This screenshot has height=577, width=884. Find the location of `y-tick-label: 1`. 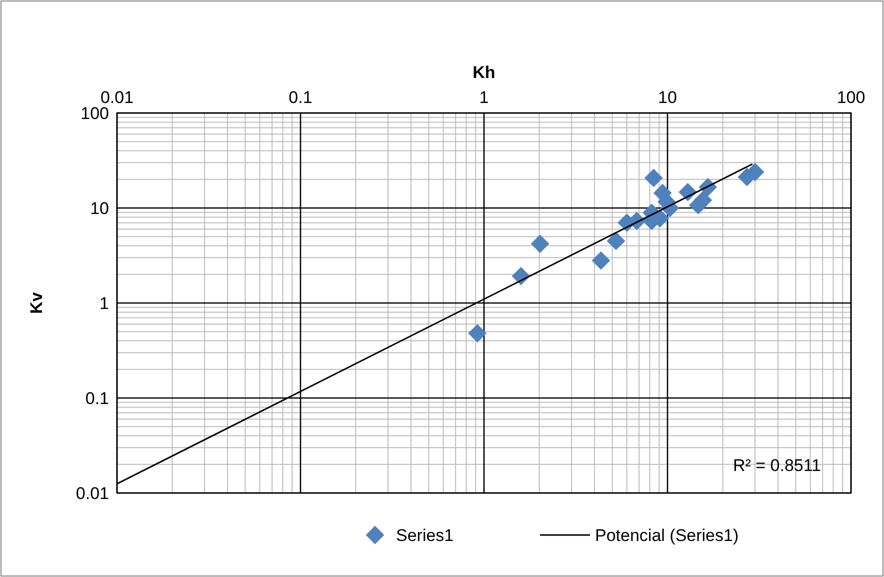

y-tick-label: 1 is located at coordinates (104, 303).